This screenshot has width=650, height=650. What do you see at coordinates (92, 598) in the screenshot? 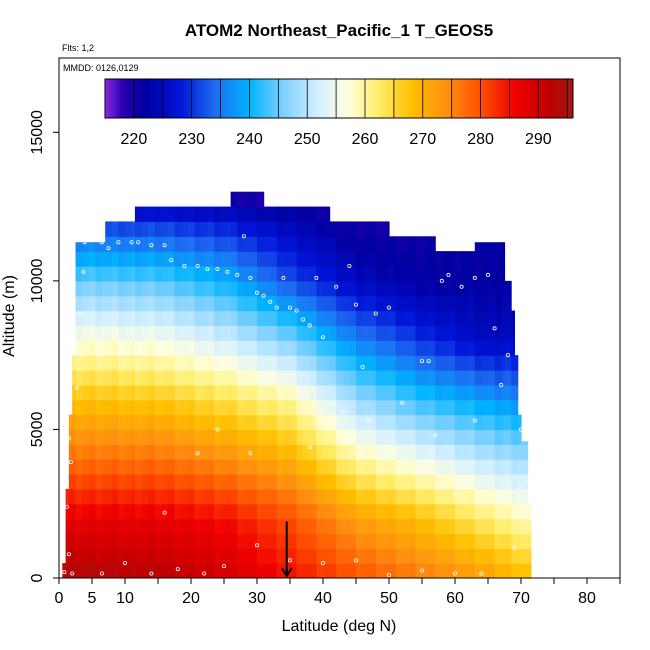
I see `x-tick-label: 5` at bounding box center [92, 598].